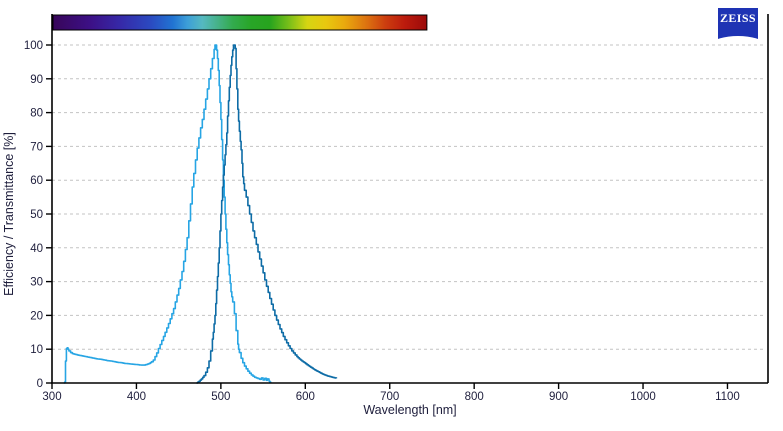  I want to click on zeiss-logo: ZEISS, so click(738, 25).